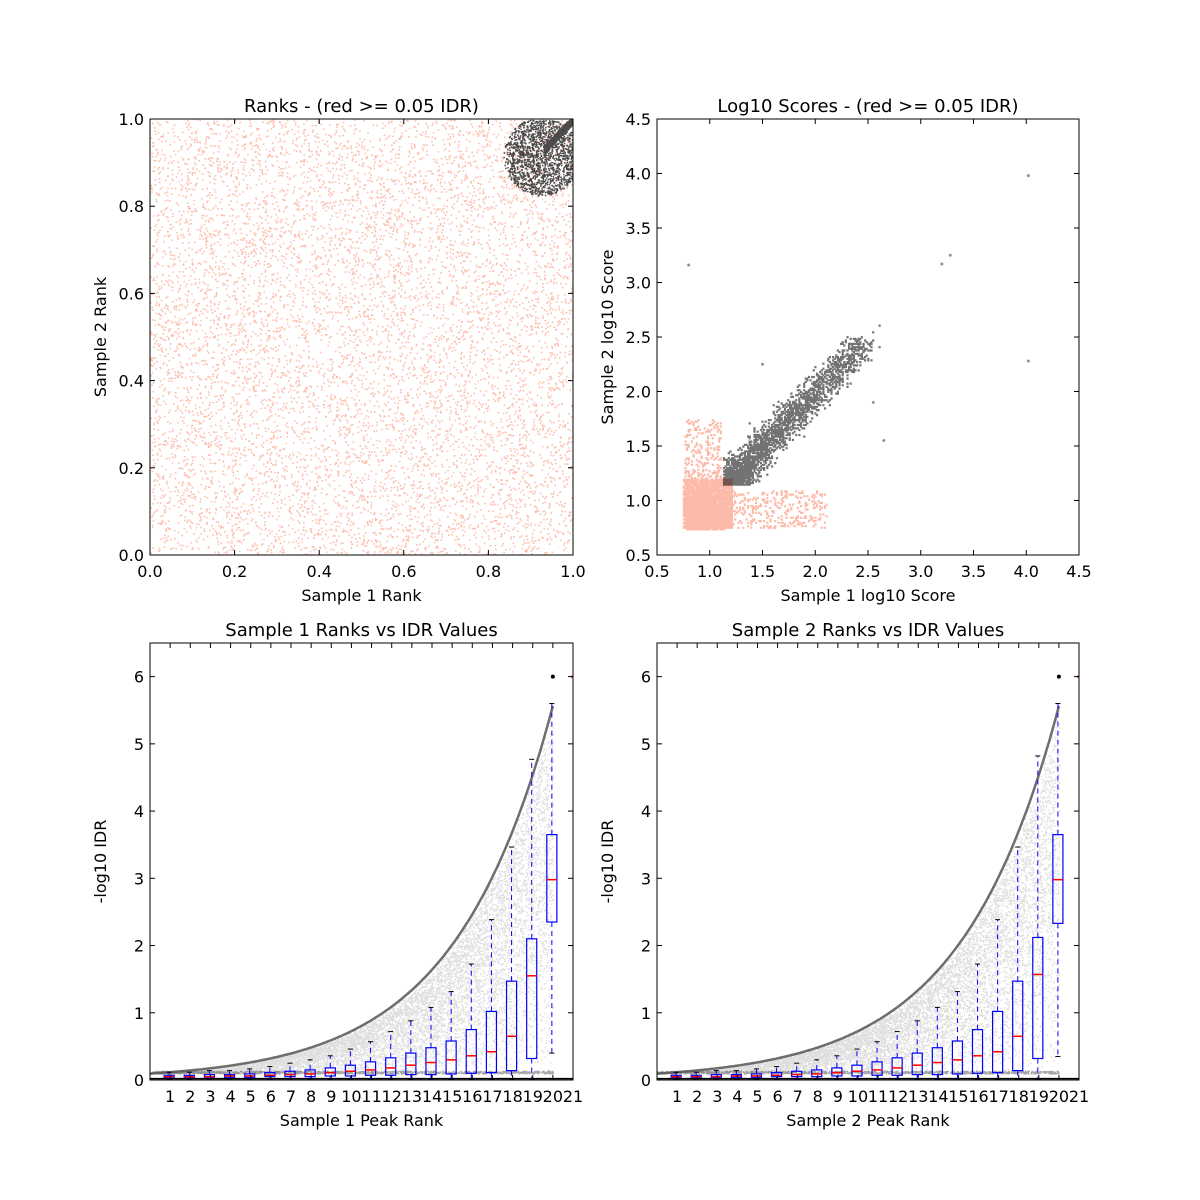  I want to click on panel-title: Ranks - (red >= 0.05 IDR), so click(361, 106).